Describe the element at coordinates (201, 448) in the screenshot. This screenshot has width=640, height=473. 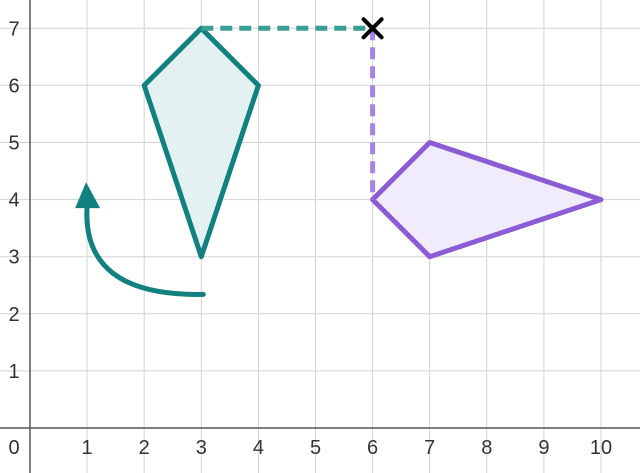
I see `x-tick-label: 3` at that location.